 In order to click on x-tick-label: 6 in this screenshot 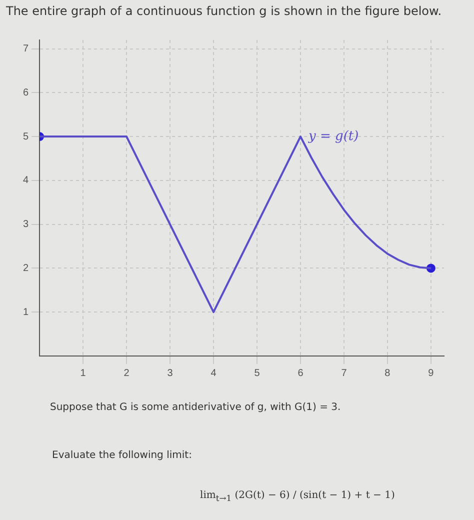, I will do `click(301, 373)`.